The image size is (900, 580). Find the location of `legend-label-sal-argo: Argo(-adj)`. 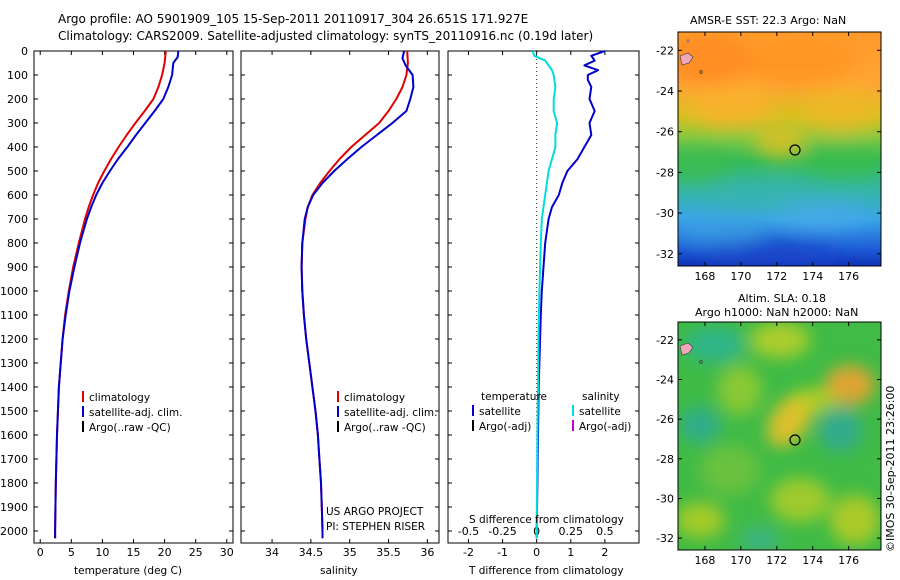

legend-label-sal-argo: Argo(-adj) is located at coordinates (605, 427).